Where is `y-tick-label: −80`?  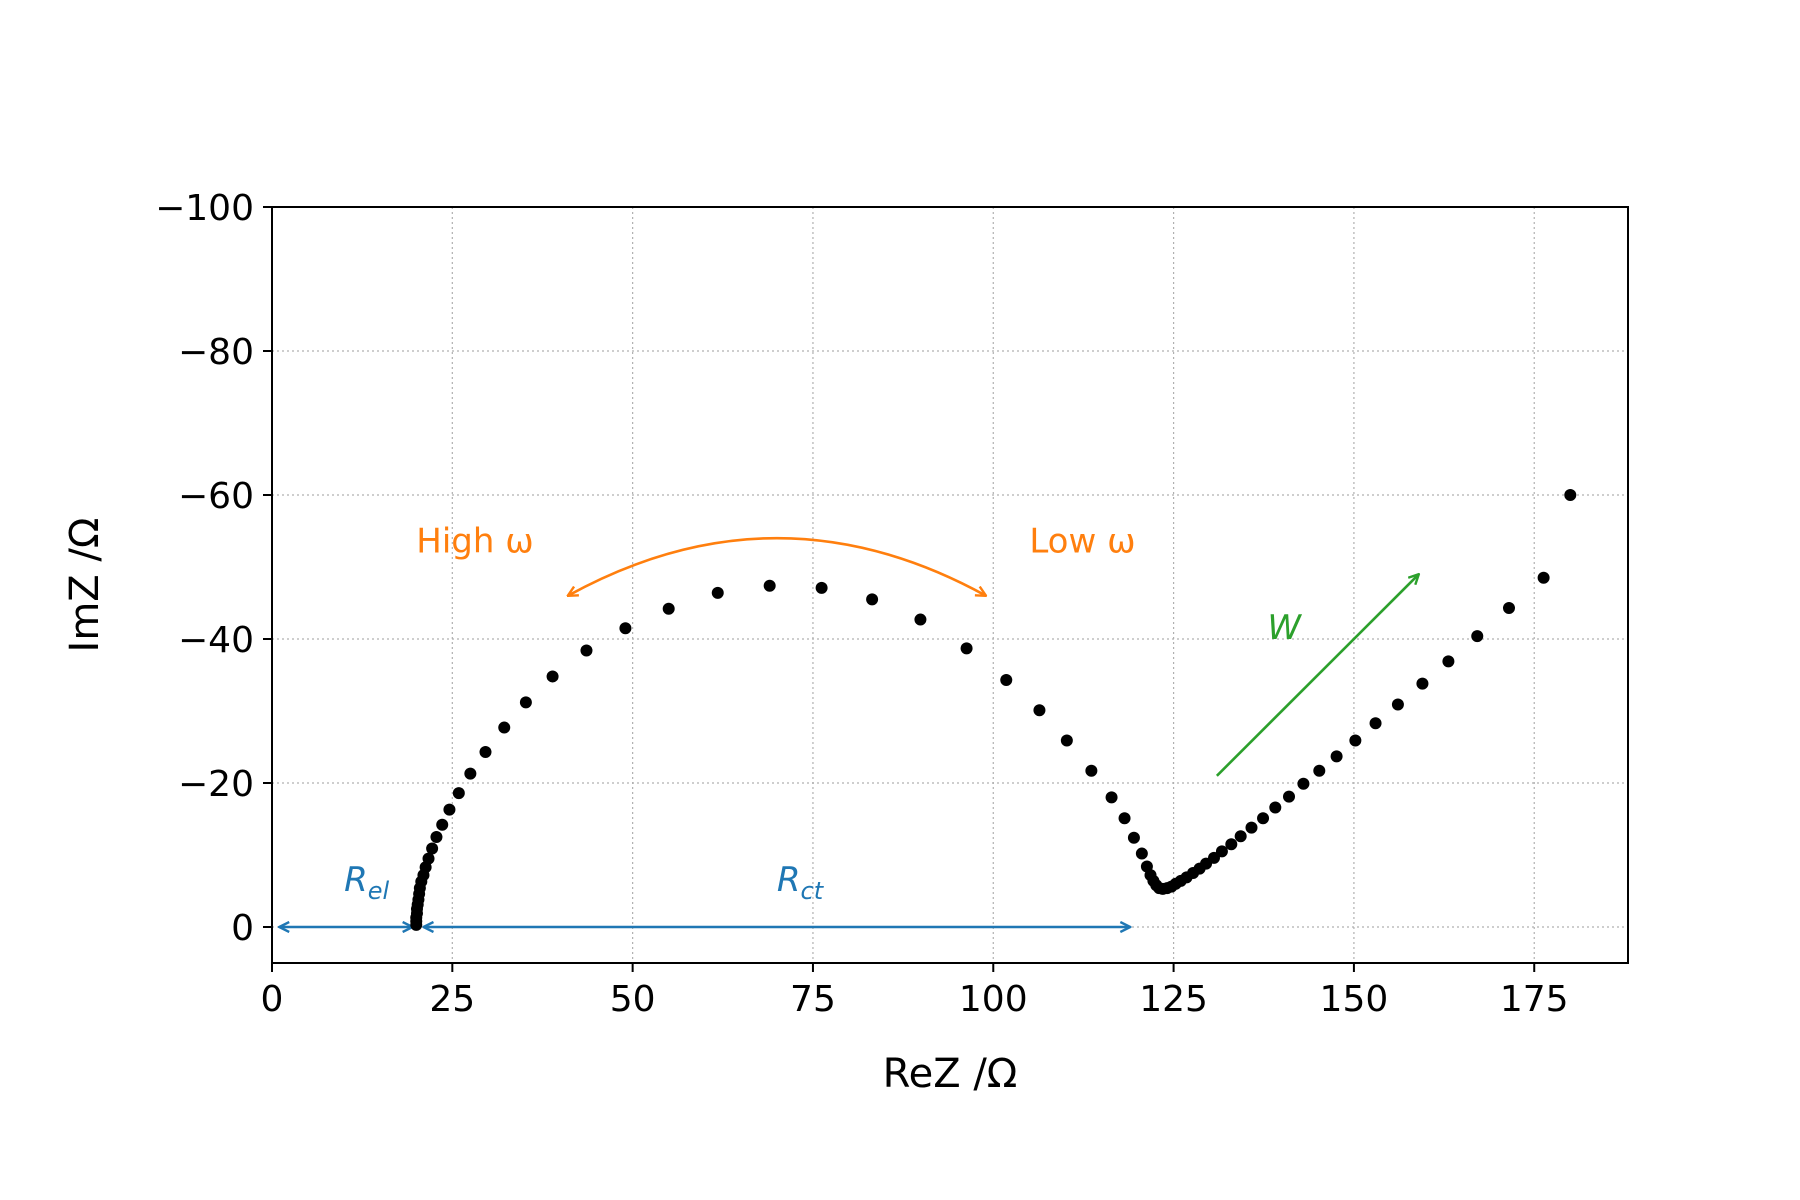 y-tick-label: −80 is located at coordinates (216, 352).